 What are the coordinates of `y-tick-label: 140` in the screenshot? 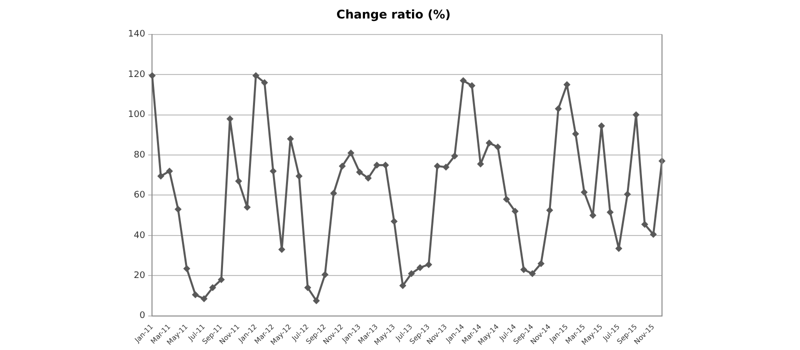 It's located at (137, 35).